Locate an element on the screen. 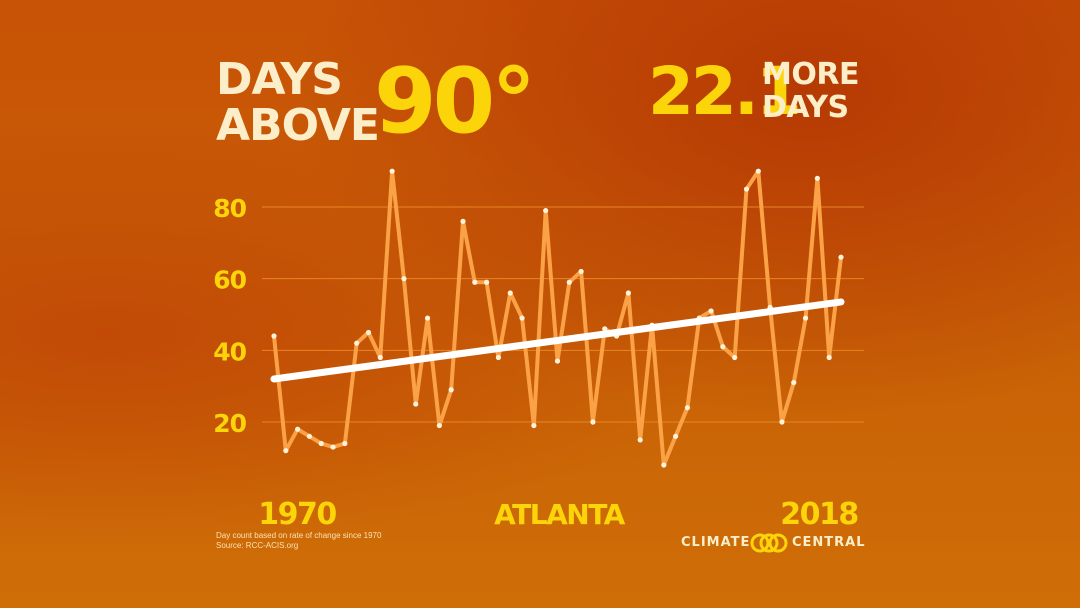 The image size is (1080, 608). data-point-1976 is located at coordinates (345, 443).